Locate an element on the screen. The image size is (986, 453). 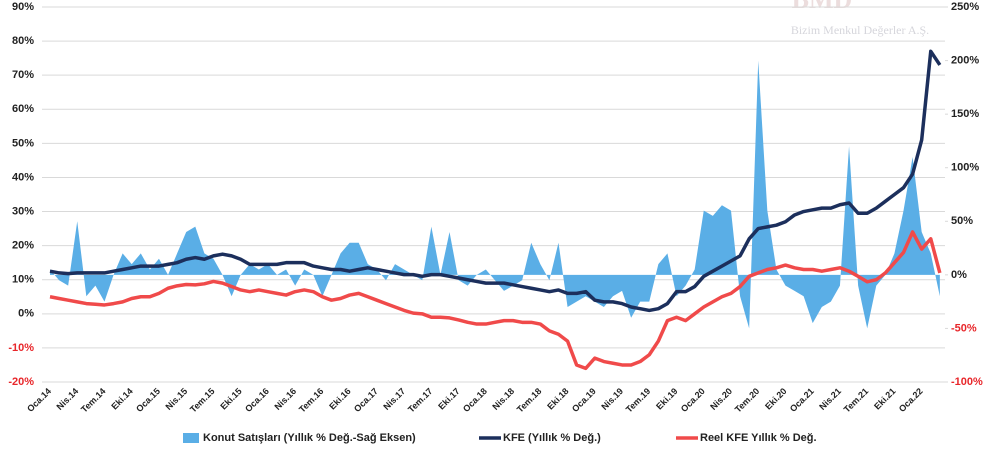
y2-tick-label: -50% is located at coordinates (964, 328).